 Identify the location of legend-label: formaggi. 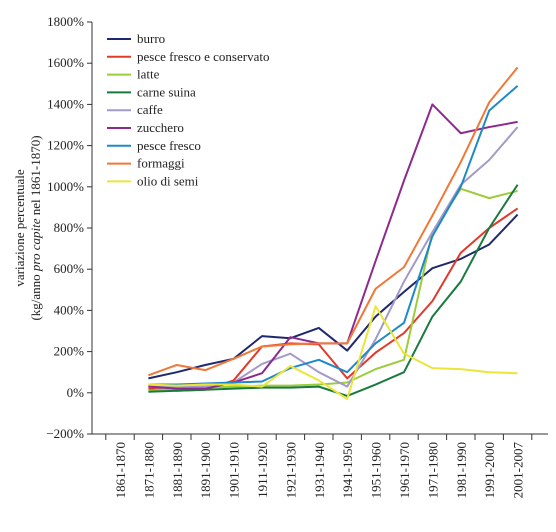
(161, 163).